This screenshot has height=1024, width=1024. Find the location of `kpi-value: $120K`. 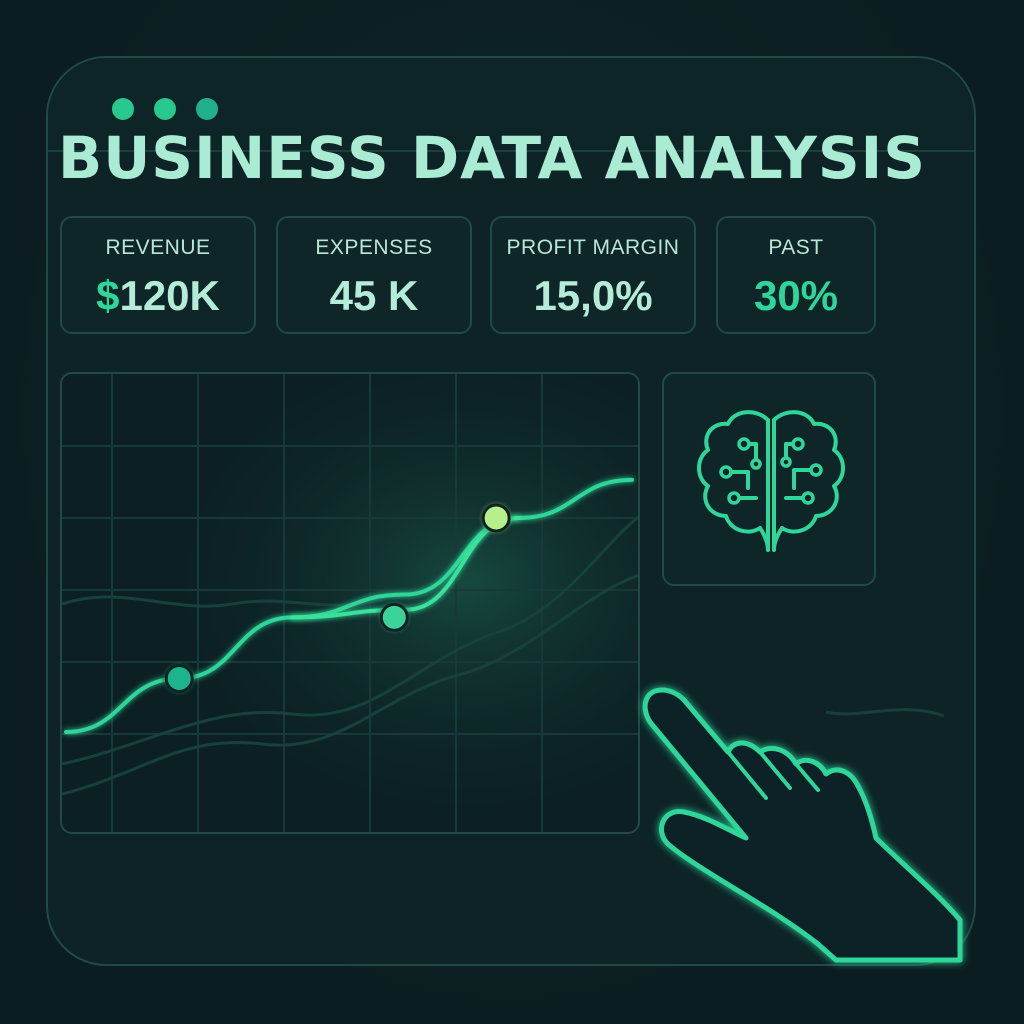

kpi-value: $120K is located at coordinates (158, 296).